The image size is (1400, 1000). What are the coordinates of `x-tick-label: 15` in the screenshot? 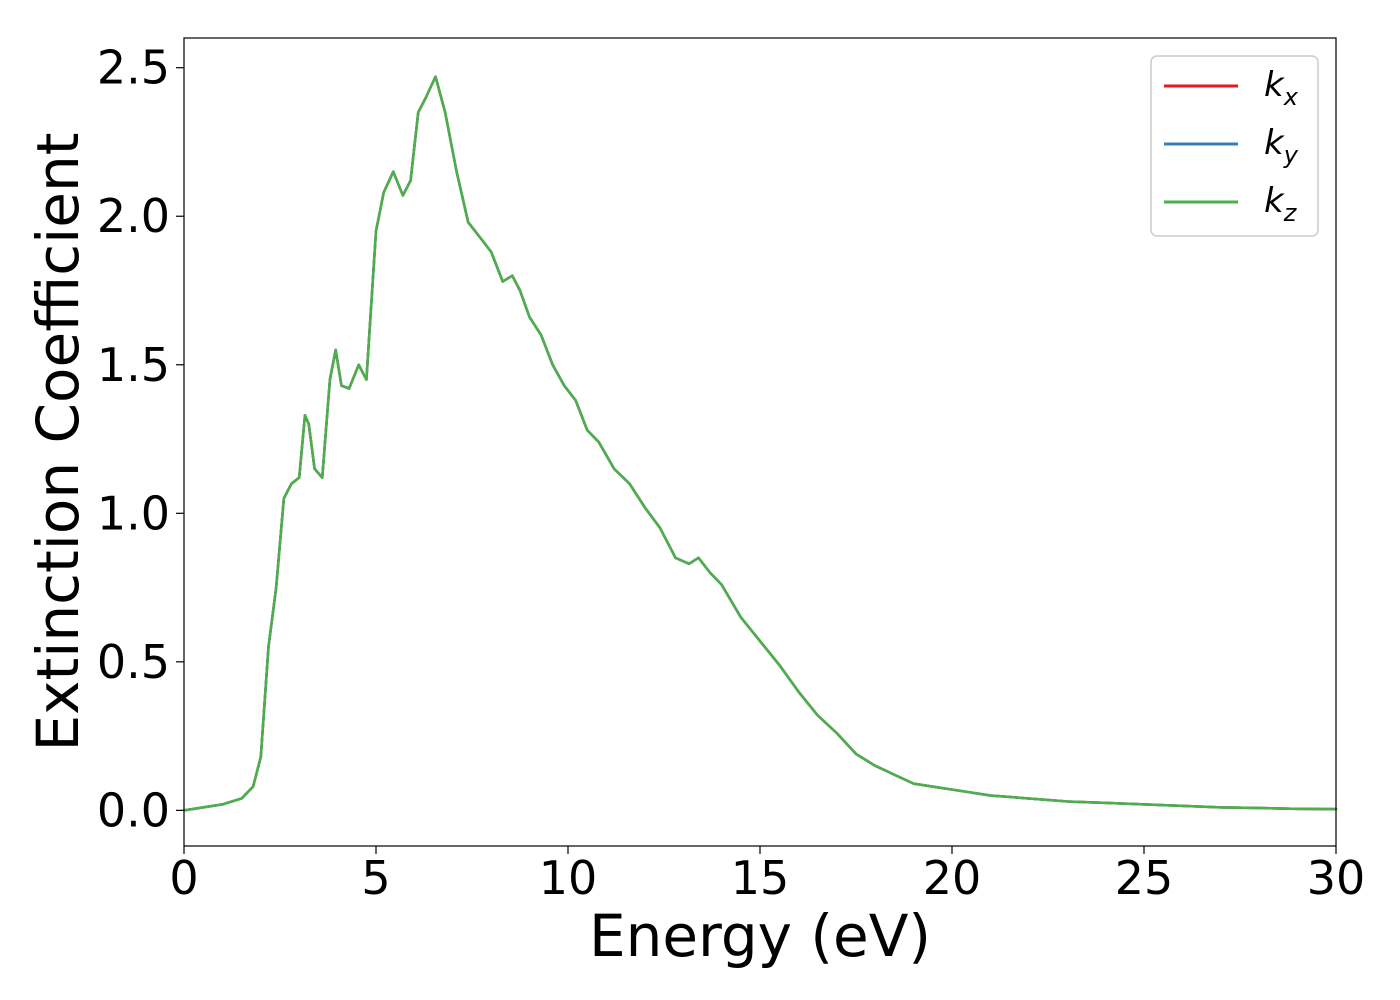 It's located at (760, 878).